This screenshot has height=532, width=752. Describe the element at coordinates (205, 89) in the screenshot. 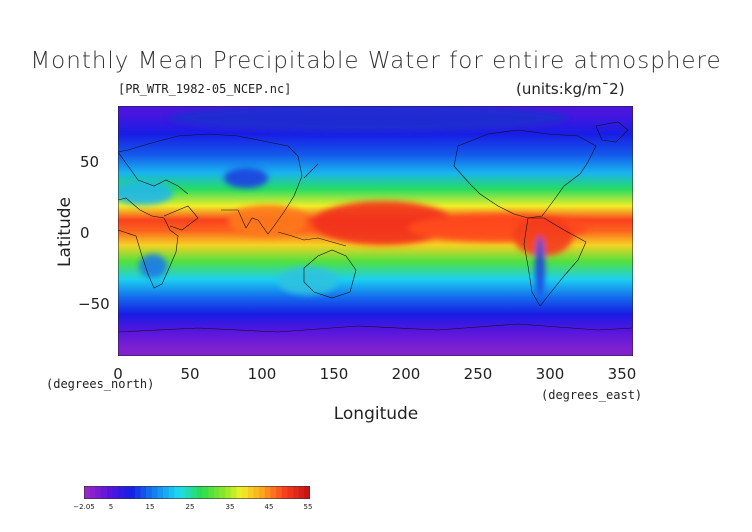

I see `dataset-filename: [PR_WTR_1982-05_NCEP.nc]` at that location.